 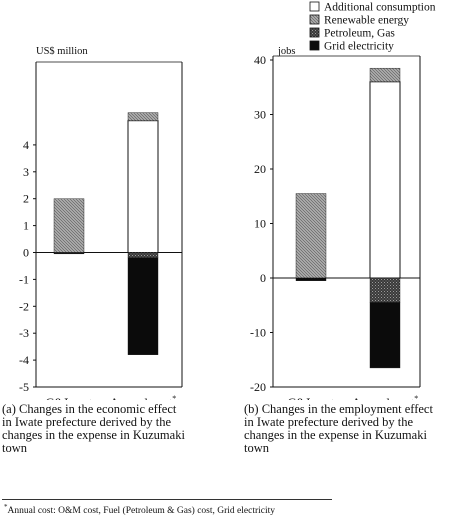 What do you see at coordinates (311, 279) in the screenshot?
I see `chart-b-bar-c-i-cost-grid-electricity` at bounding box center [311, 279].